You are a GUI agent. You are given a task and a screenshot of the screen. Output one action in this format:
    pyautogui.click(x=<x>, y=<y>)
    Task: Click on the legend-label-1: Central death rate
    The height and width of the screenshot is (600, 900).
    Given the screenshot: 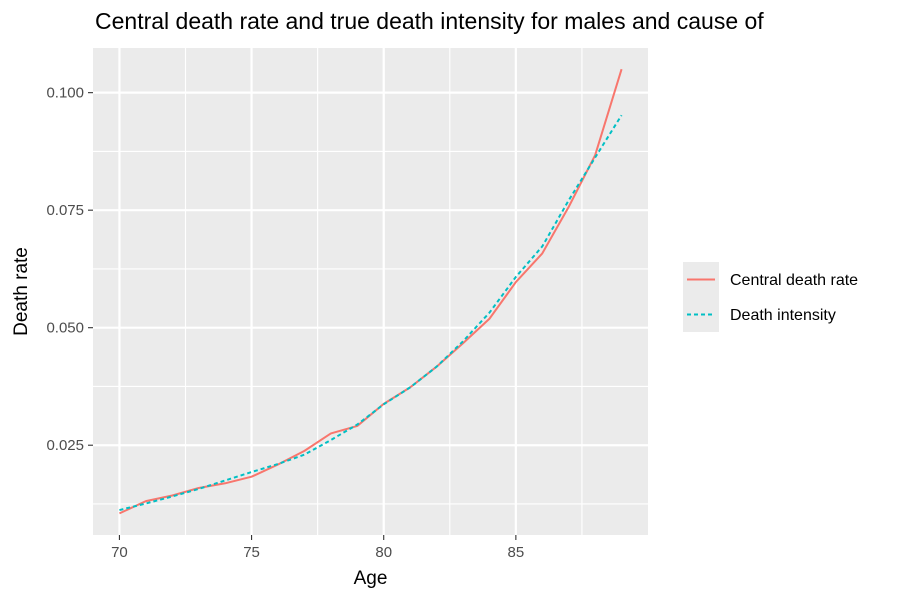 What is the action you would take?
    pyautogui.click(x=794, y=280)
    